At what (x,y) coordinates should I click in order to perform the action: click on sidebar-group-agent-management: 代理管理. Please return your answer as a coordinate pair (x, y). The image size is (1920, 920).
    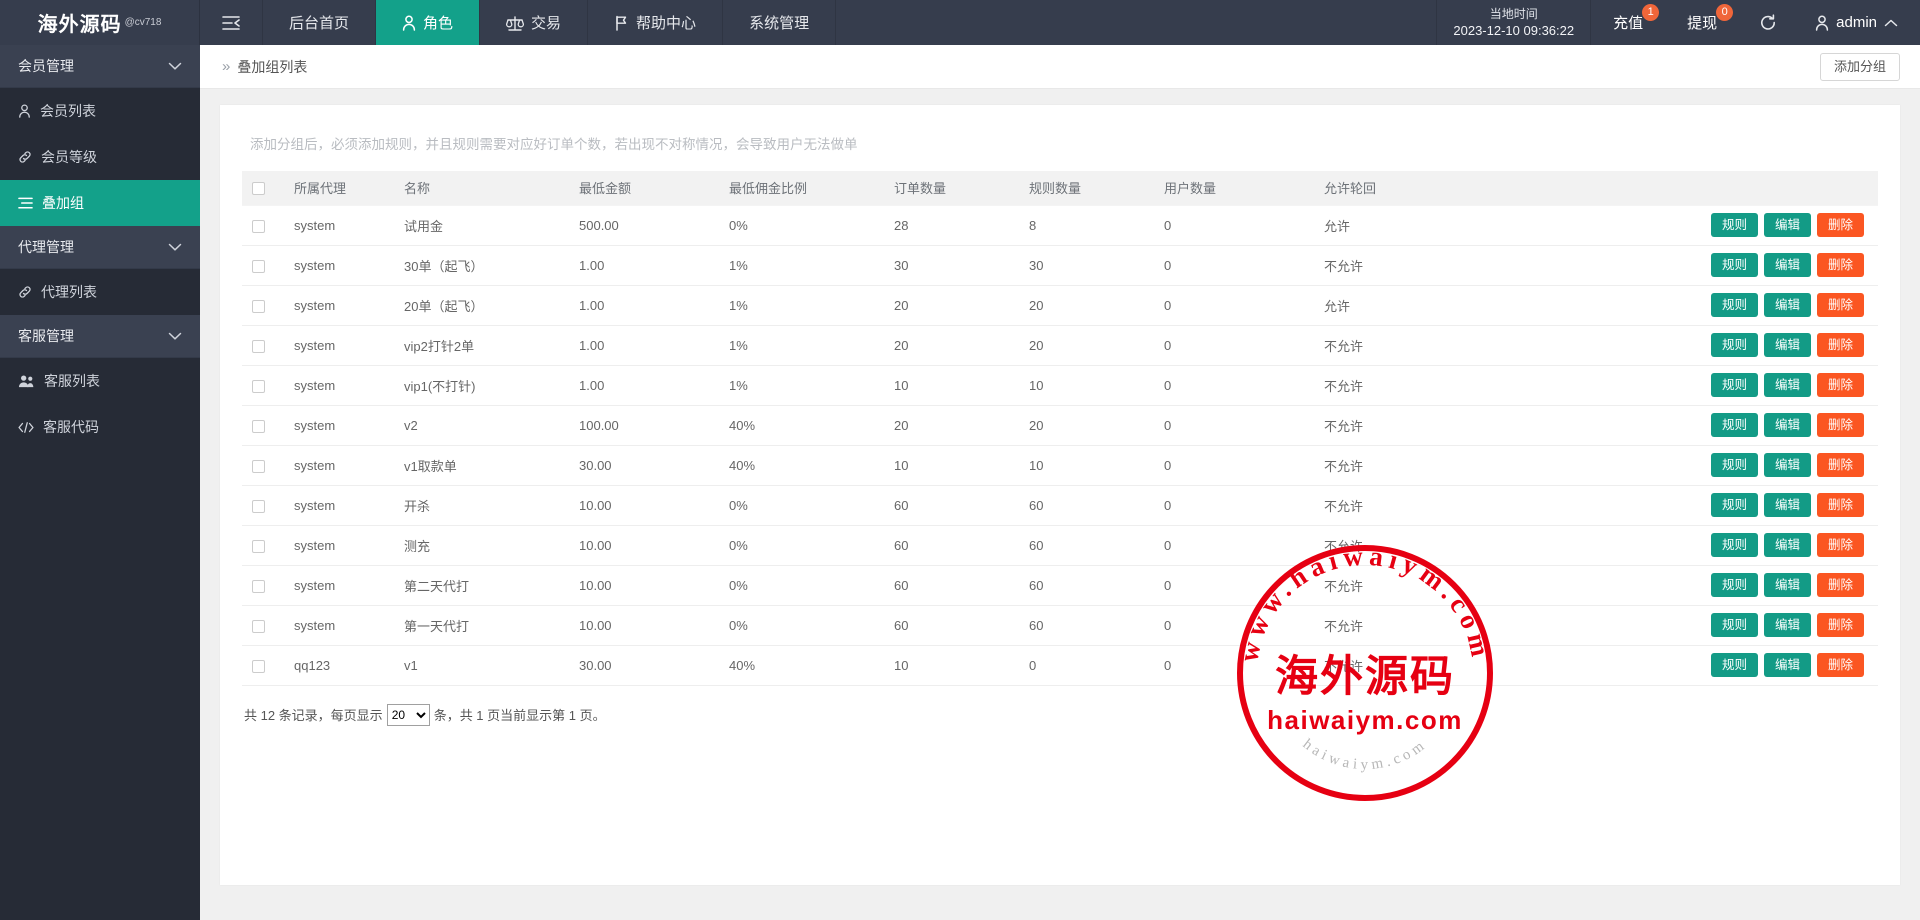
    Looking at the image, I should click on (100, 247).